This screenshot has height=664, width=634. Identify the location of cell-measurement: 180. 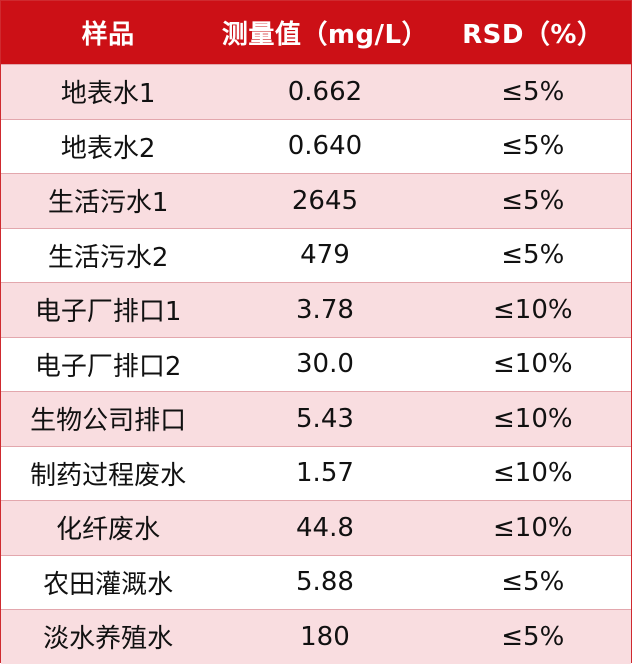
(325, 636).